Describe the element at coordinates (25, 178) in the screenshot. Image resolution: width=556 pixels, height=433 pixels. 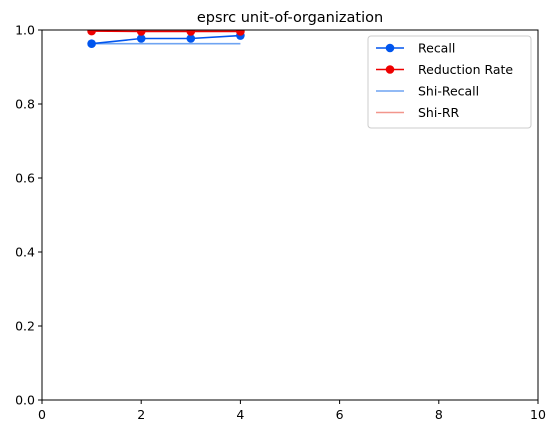
I see `y-tick-label: 0.6` at that location.